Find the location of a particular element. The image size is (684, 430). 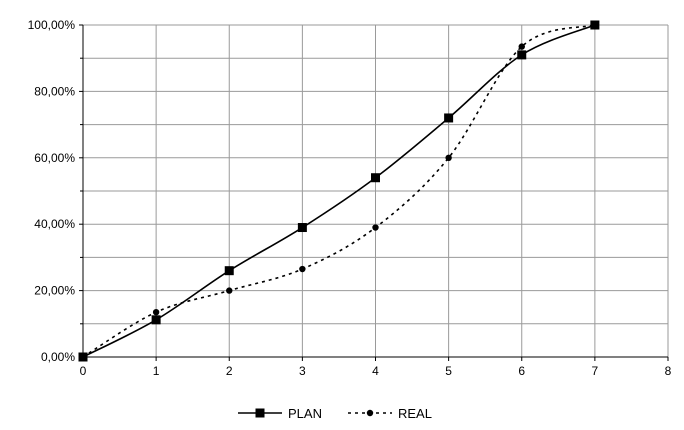

y-tick-label: 60,00% is located at coordinates (54, 158).